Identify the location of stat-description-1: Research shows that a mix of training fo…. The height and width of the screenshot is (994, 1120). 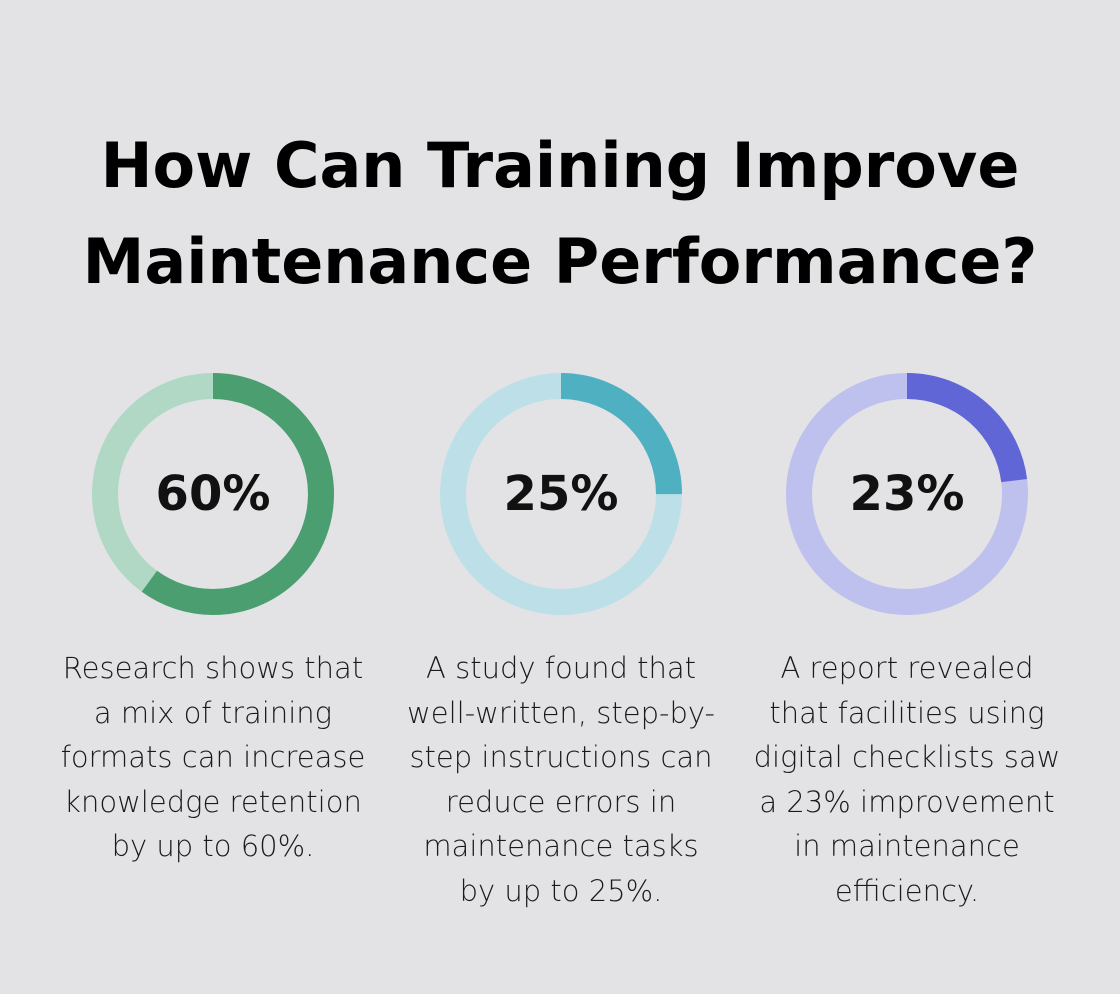
(213, 757).